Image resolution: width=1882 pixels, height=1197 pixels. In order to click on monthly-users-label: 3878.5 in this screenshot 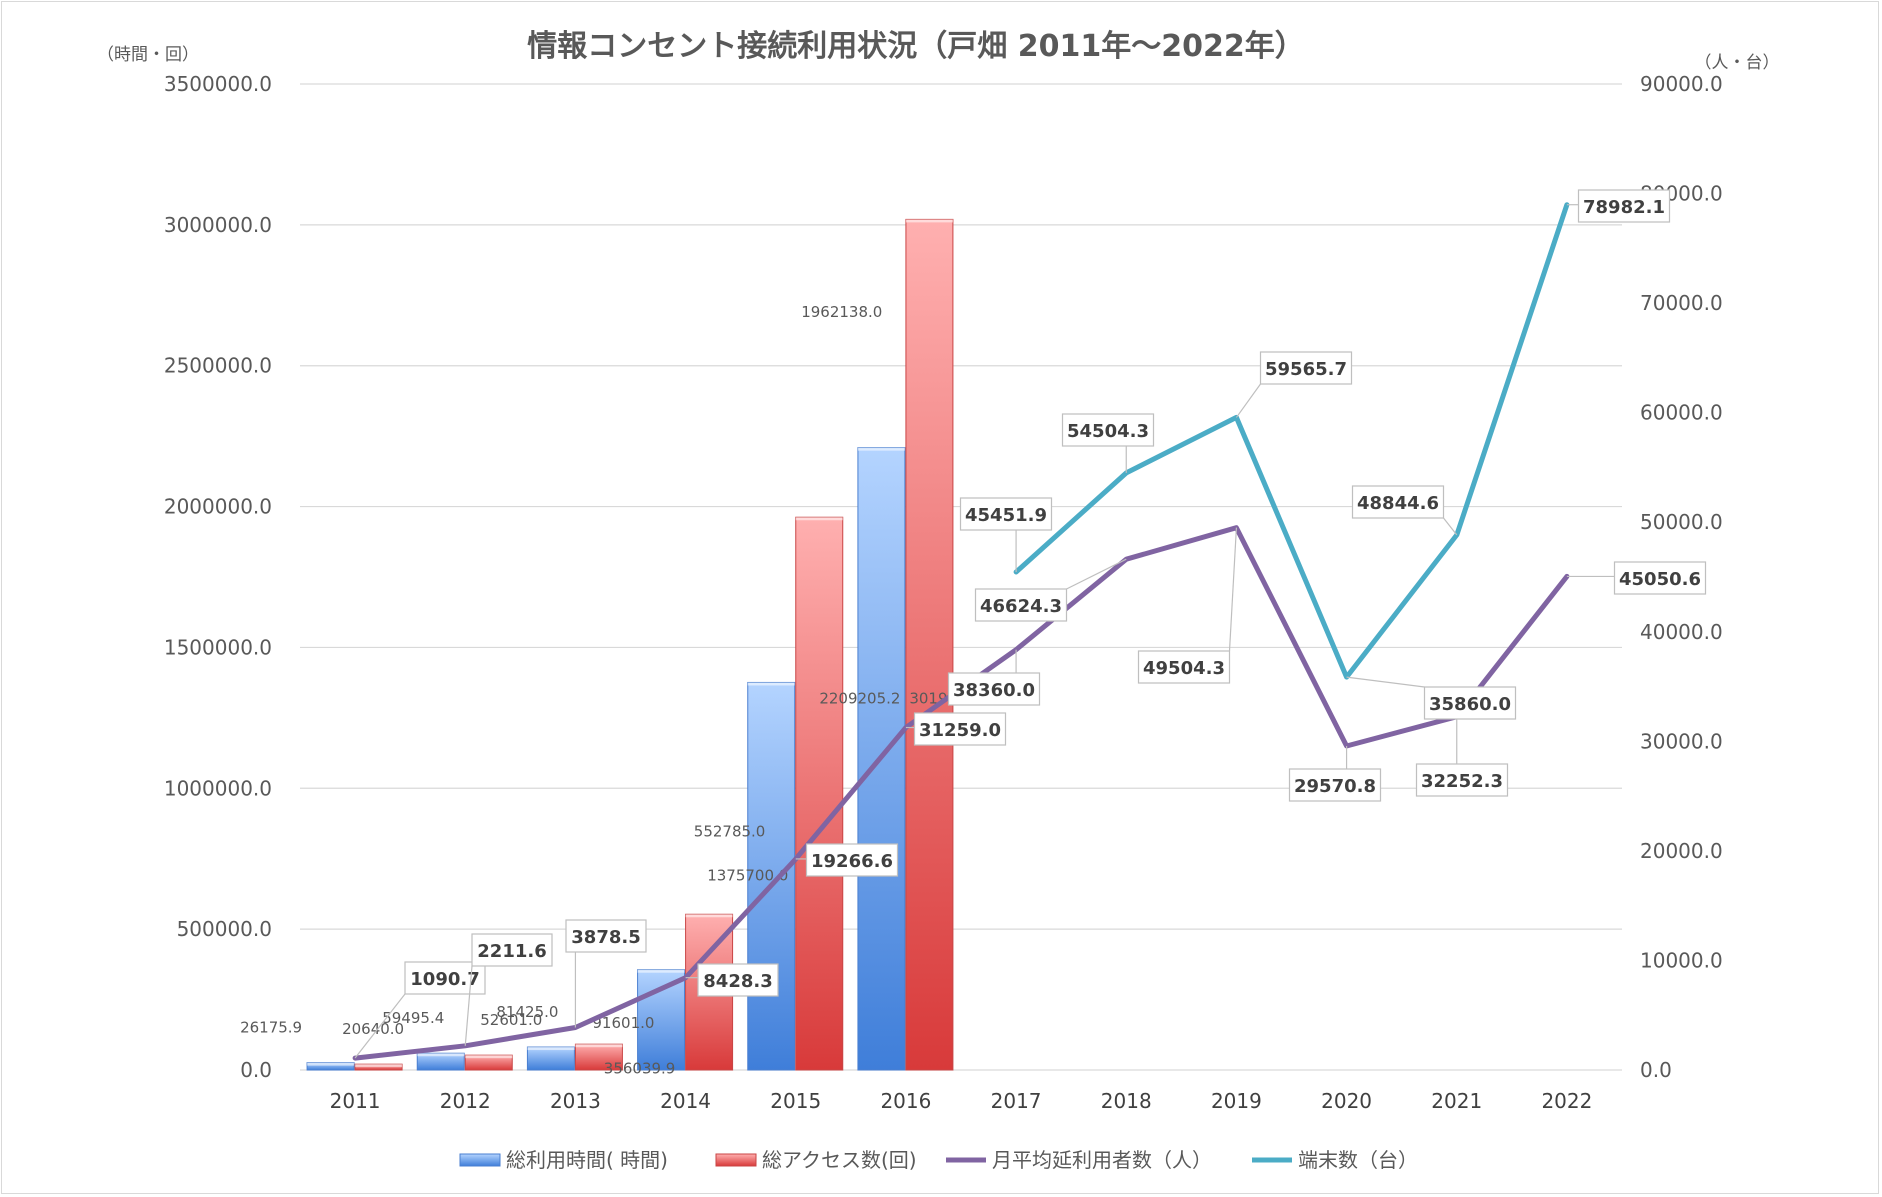, I will do `click(605, 937)`.